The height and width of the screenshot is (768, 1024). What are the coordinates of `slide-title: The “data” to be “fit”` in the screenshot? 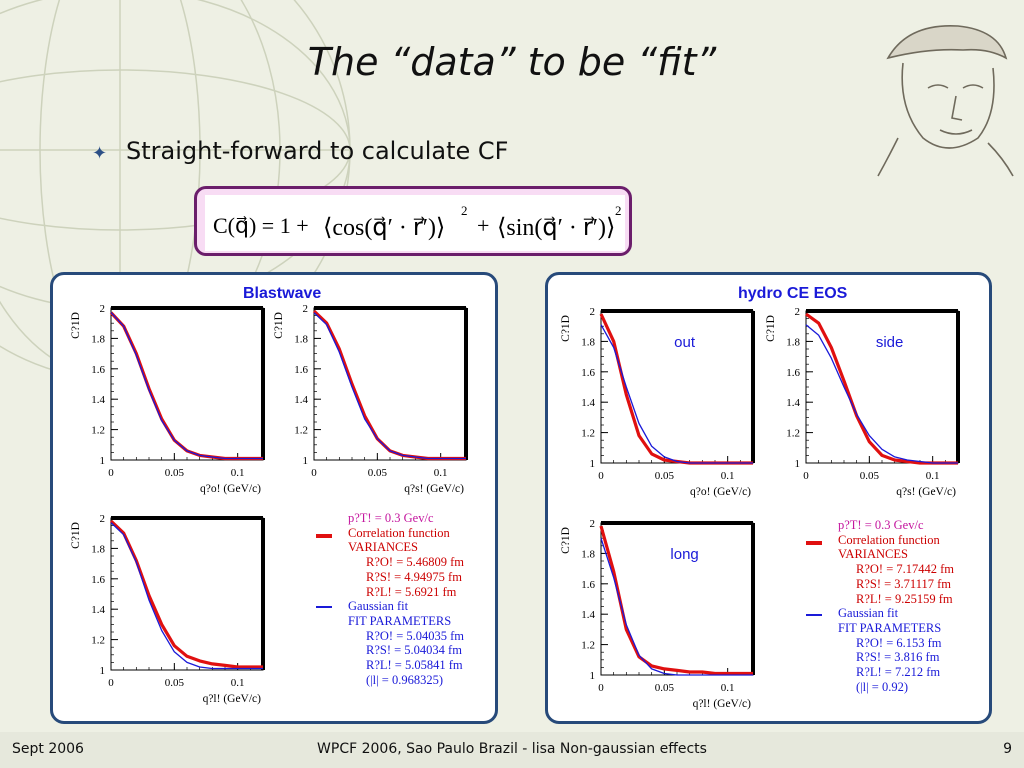 It's located at (512, 62).